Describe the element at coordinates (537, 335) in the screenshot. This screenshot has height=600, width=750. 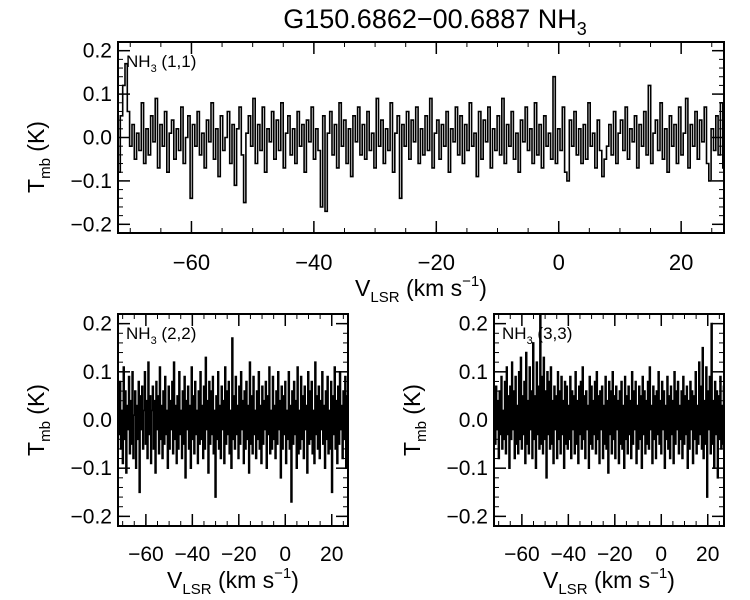
I see `transition-label: NH3 (3,3)` at that location.